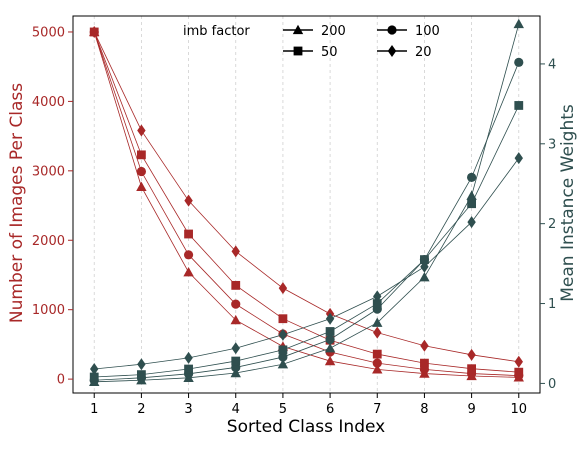 Image resolution: width=588 pixels, height=468 pixels. What do you see at coordinates (216, 31) in the screenshot?
I see `legend-title: imb factor` at bounding box center [216, 31].